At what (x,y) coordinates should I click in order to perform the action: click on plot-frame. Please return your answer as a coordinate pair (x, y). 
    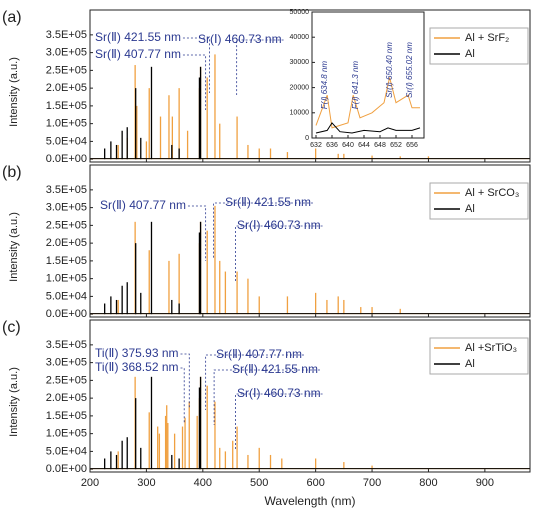
    Looking at the image, I should click on (368, 75).